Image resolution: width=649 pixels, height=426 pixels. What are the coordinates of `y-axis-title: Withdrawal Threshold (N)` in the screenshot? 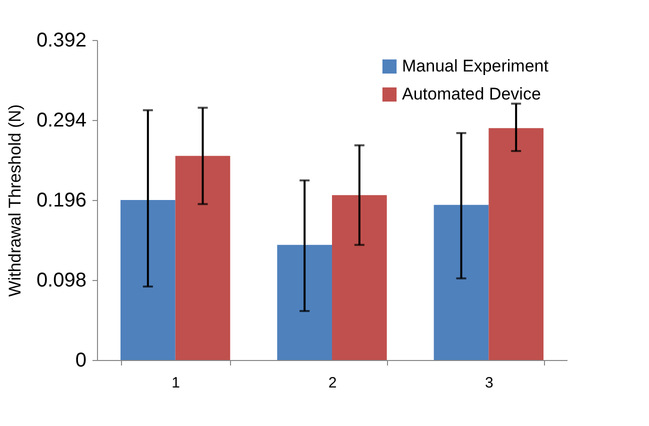 It's located at (14, 200).